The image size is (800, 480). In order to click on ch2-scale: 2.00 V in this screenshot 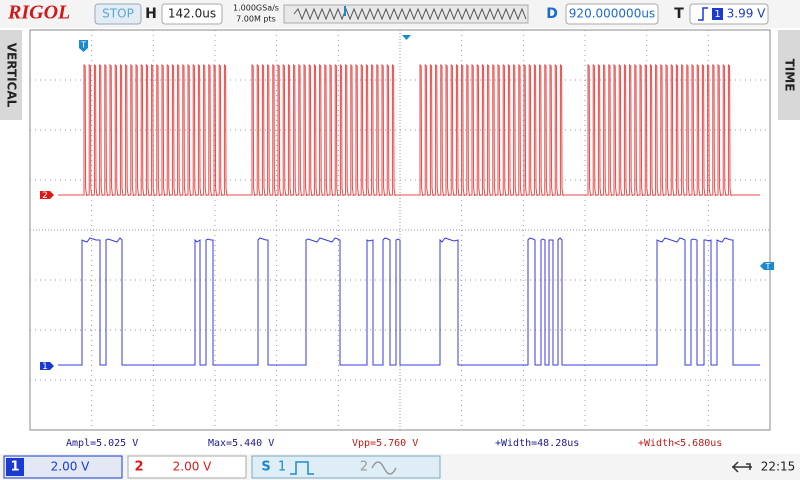, I will do `click(193, 467)`.